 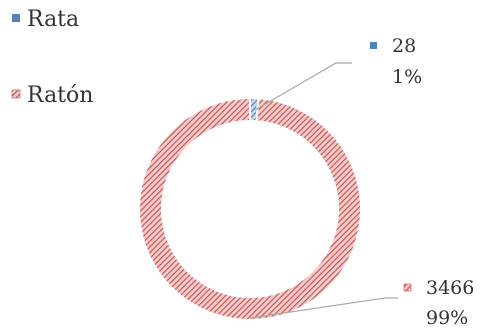 What do you see at coordinates (60, 95) in the screenshot?
I see `legend-label-raton: Ratón` at bounding box center [60, 95].